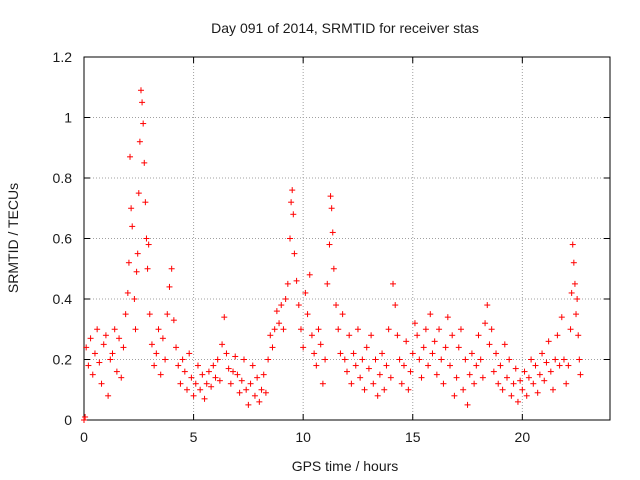 The image size is (640, 480). I want to click on x-tick-label: 20, so click(523, 437).